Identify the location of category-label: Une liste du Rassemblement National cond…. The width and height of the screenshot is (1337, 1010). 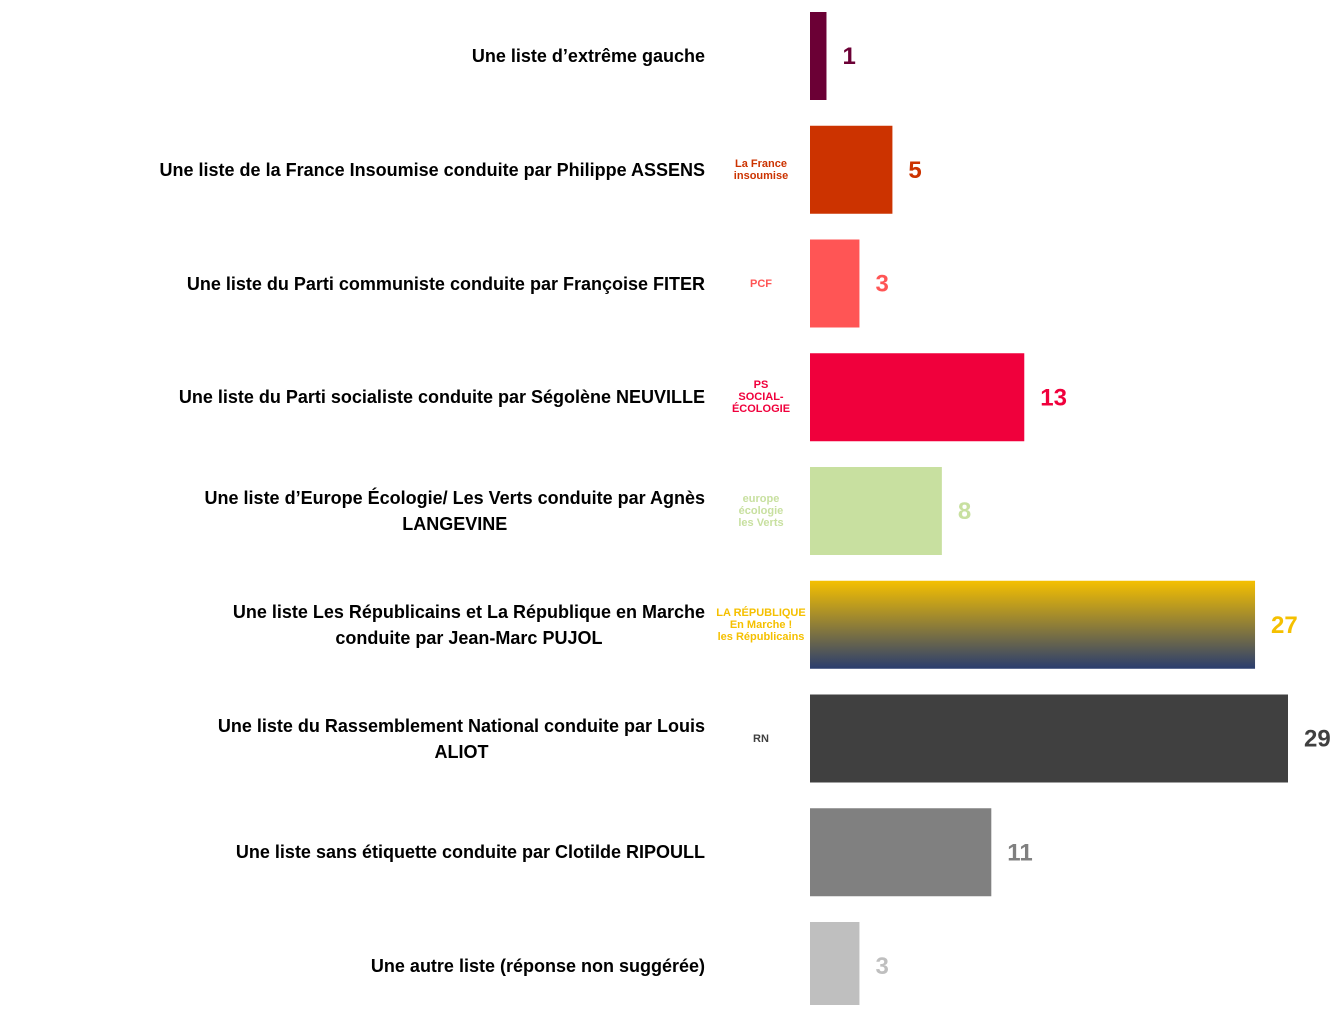
(461, 739).